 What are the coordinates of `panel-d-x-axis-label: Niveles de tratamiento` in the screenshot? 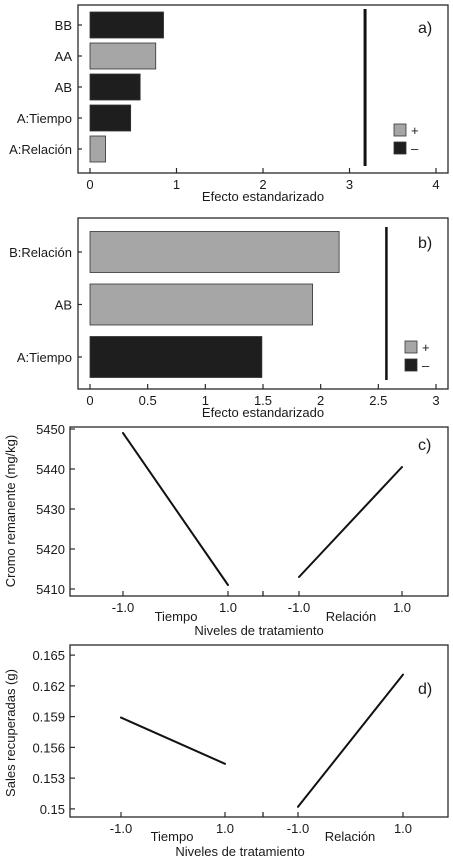 It's located at (239, 851).